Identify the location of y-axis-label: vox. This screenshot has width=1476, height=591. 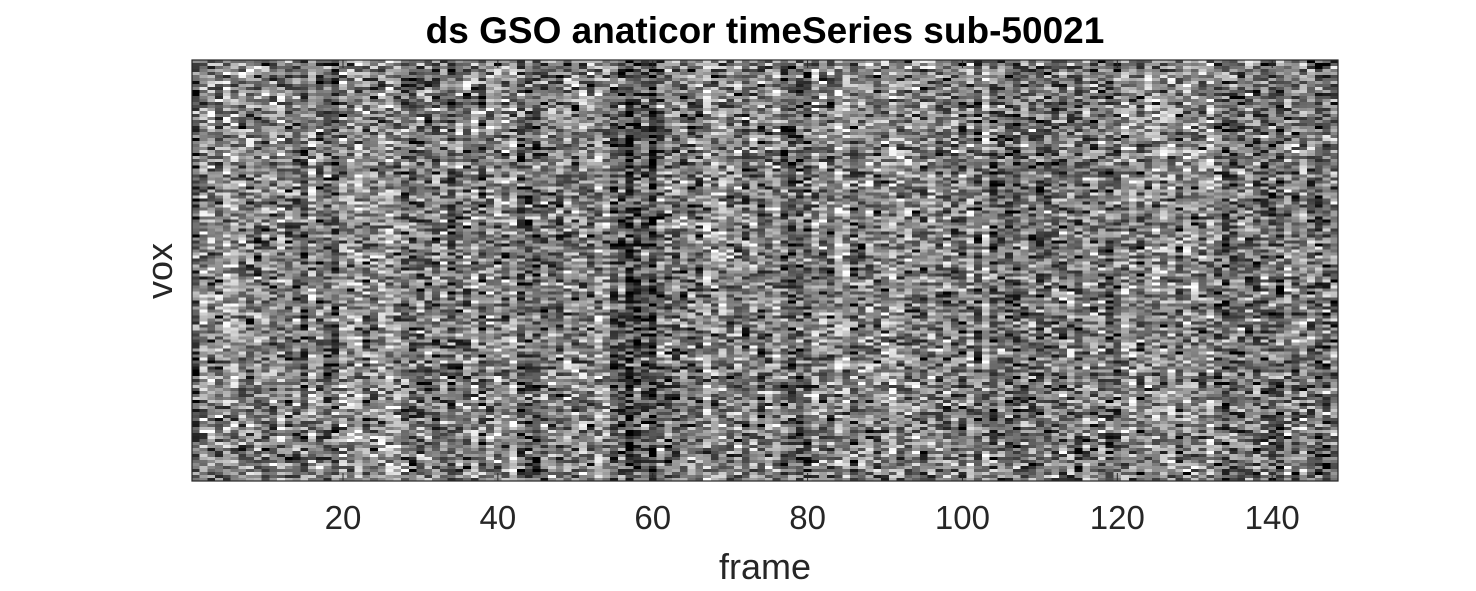
(159, 271).